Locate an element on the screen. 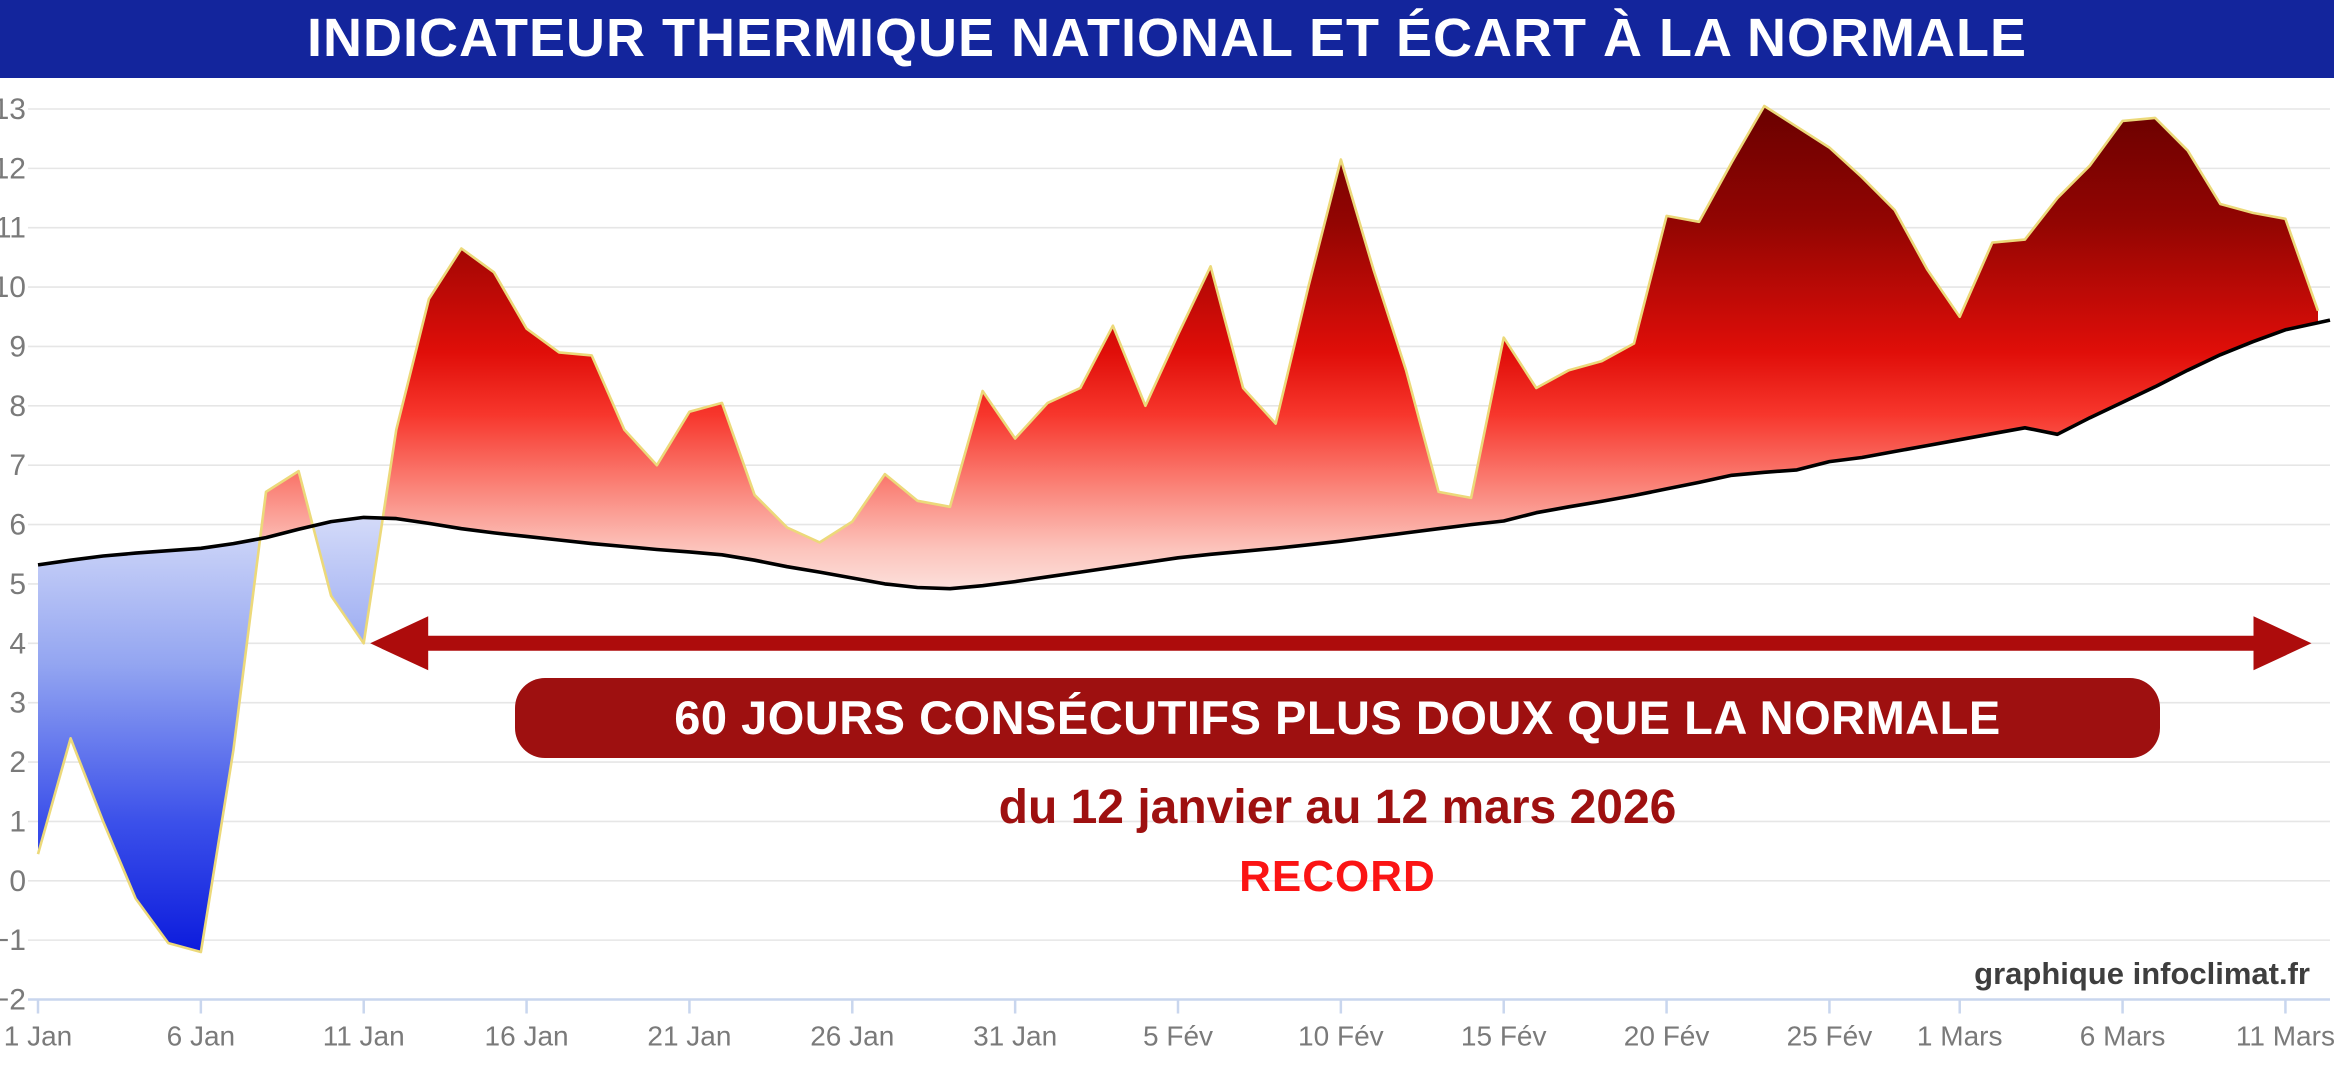 Image resolution: width=2334 pixels, height=1078 pixels. y-tick-label: −1 is located at coordinates (13, 940).